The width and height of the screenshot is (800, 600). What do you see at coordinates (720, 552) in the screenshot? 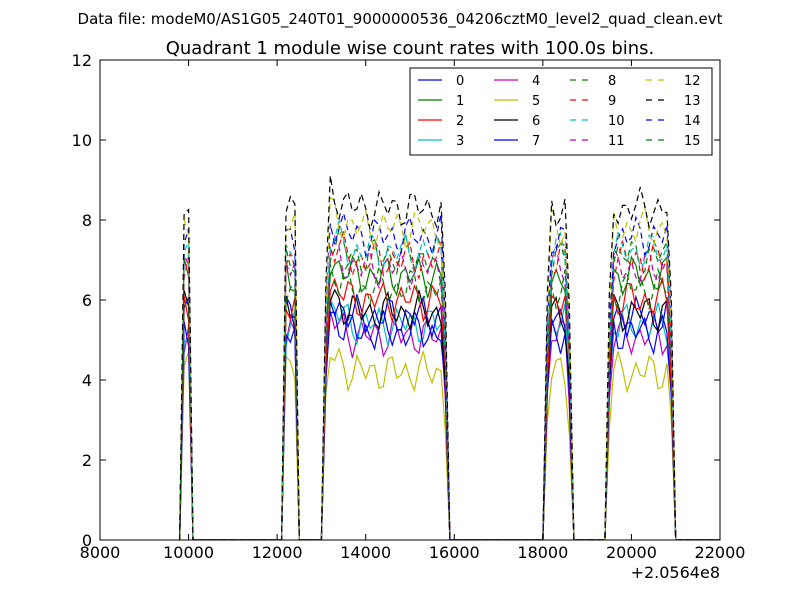
I see `x-tick-label: 22000` at bounding box center [720, 552].